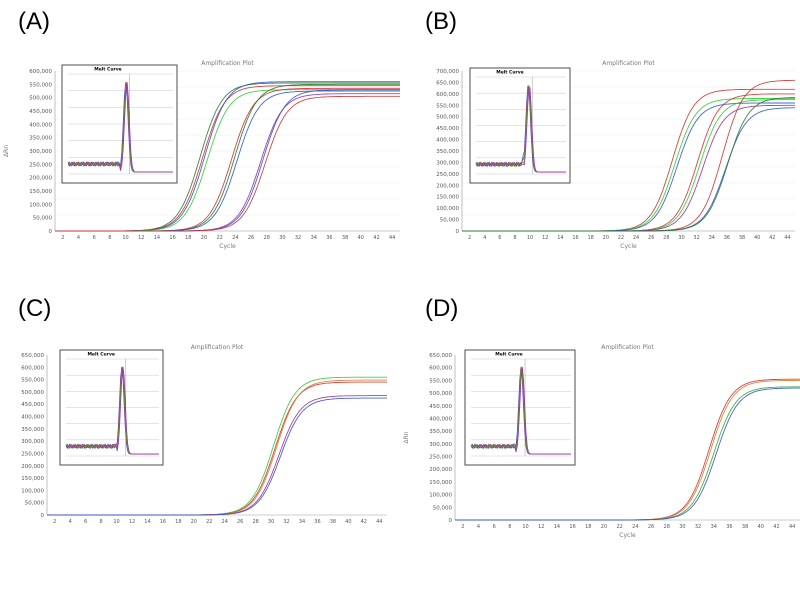 This screenshot has width=800, height=605. I want to click on x-tick-label: 16, so click(172, 238).